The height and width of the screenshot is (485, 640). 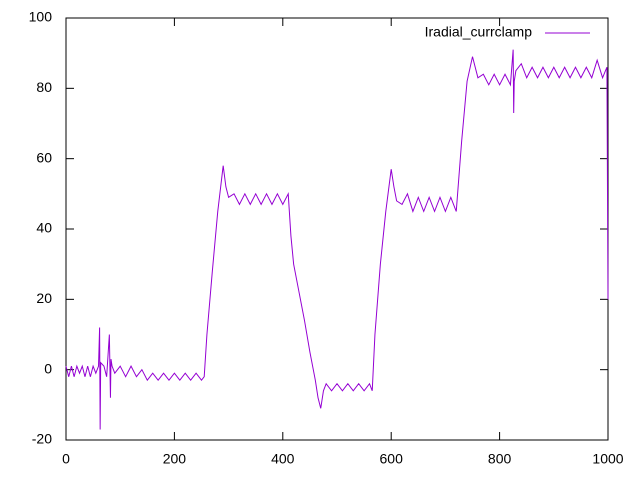 What do you see at coordinates (392, 459) in the screenshot?
I see `x-tick-label: 600` at bounding box center [392, 459].